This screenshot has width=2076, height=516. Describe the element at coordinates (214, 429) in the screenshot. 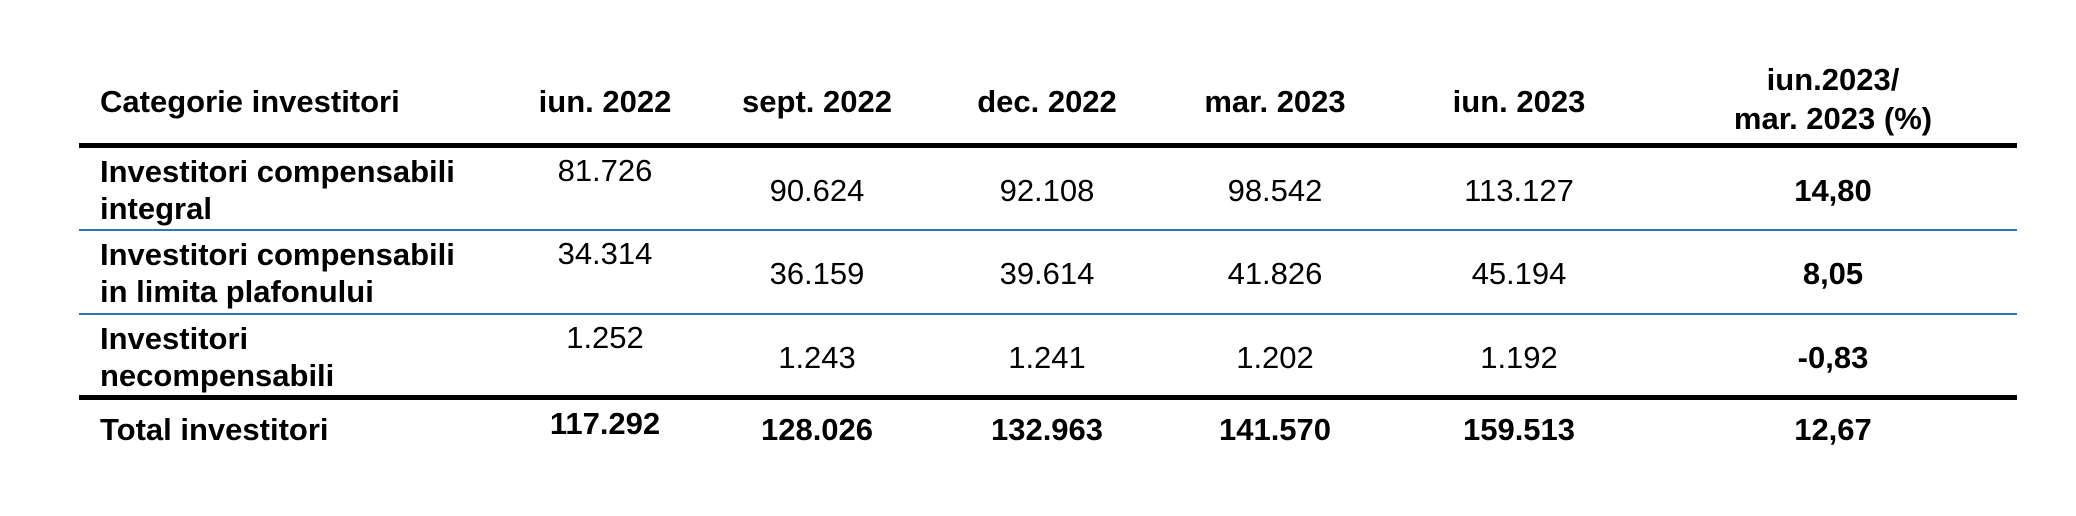

I see `total-label: Total investitori` at that location.